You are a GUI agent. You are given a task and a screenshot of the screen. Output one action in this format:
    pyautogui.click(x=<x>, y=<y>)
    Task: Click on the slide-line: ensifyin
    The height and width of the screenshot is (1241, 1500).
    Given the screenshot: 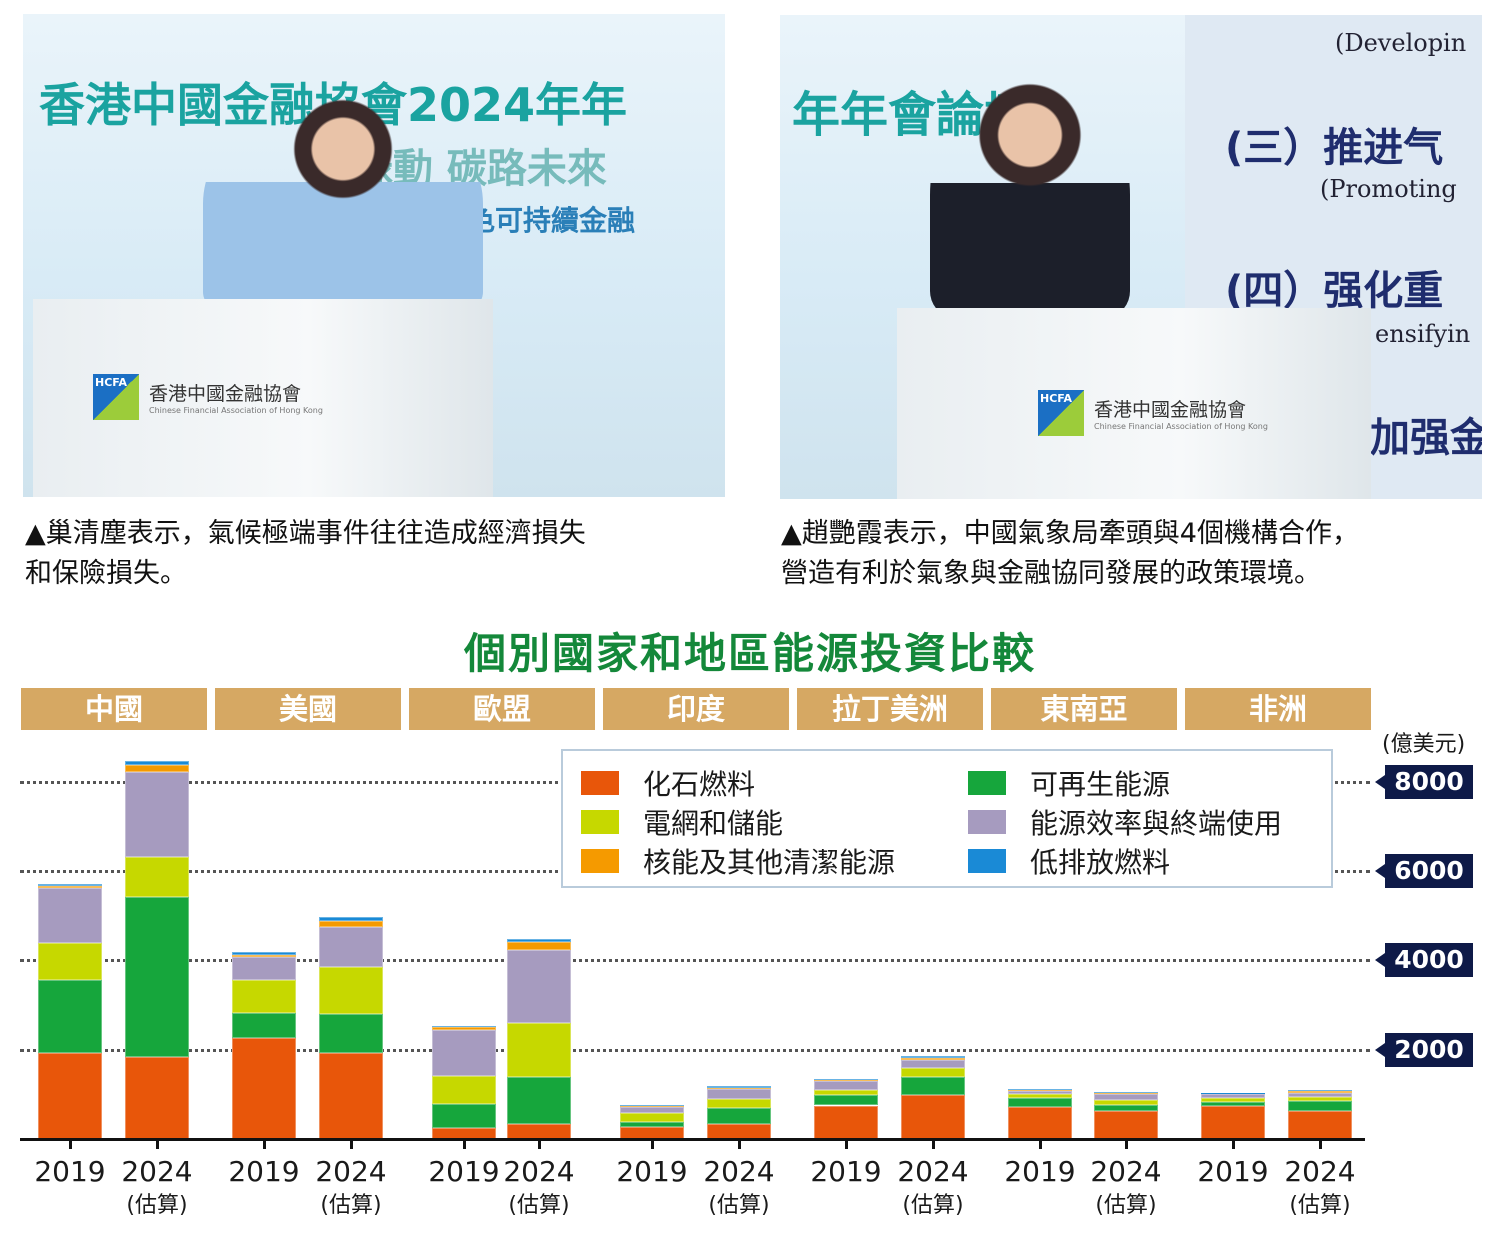 What is the action you would take?
    pyautogui.click(x=1423, y=334)
    